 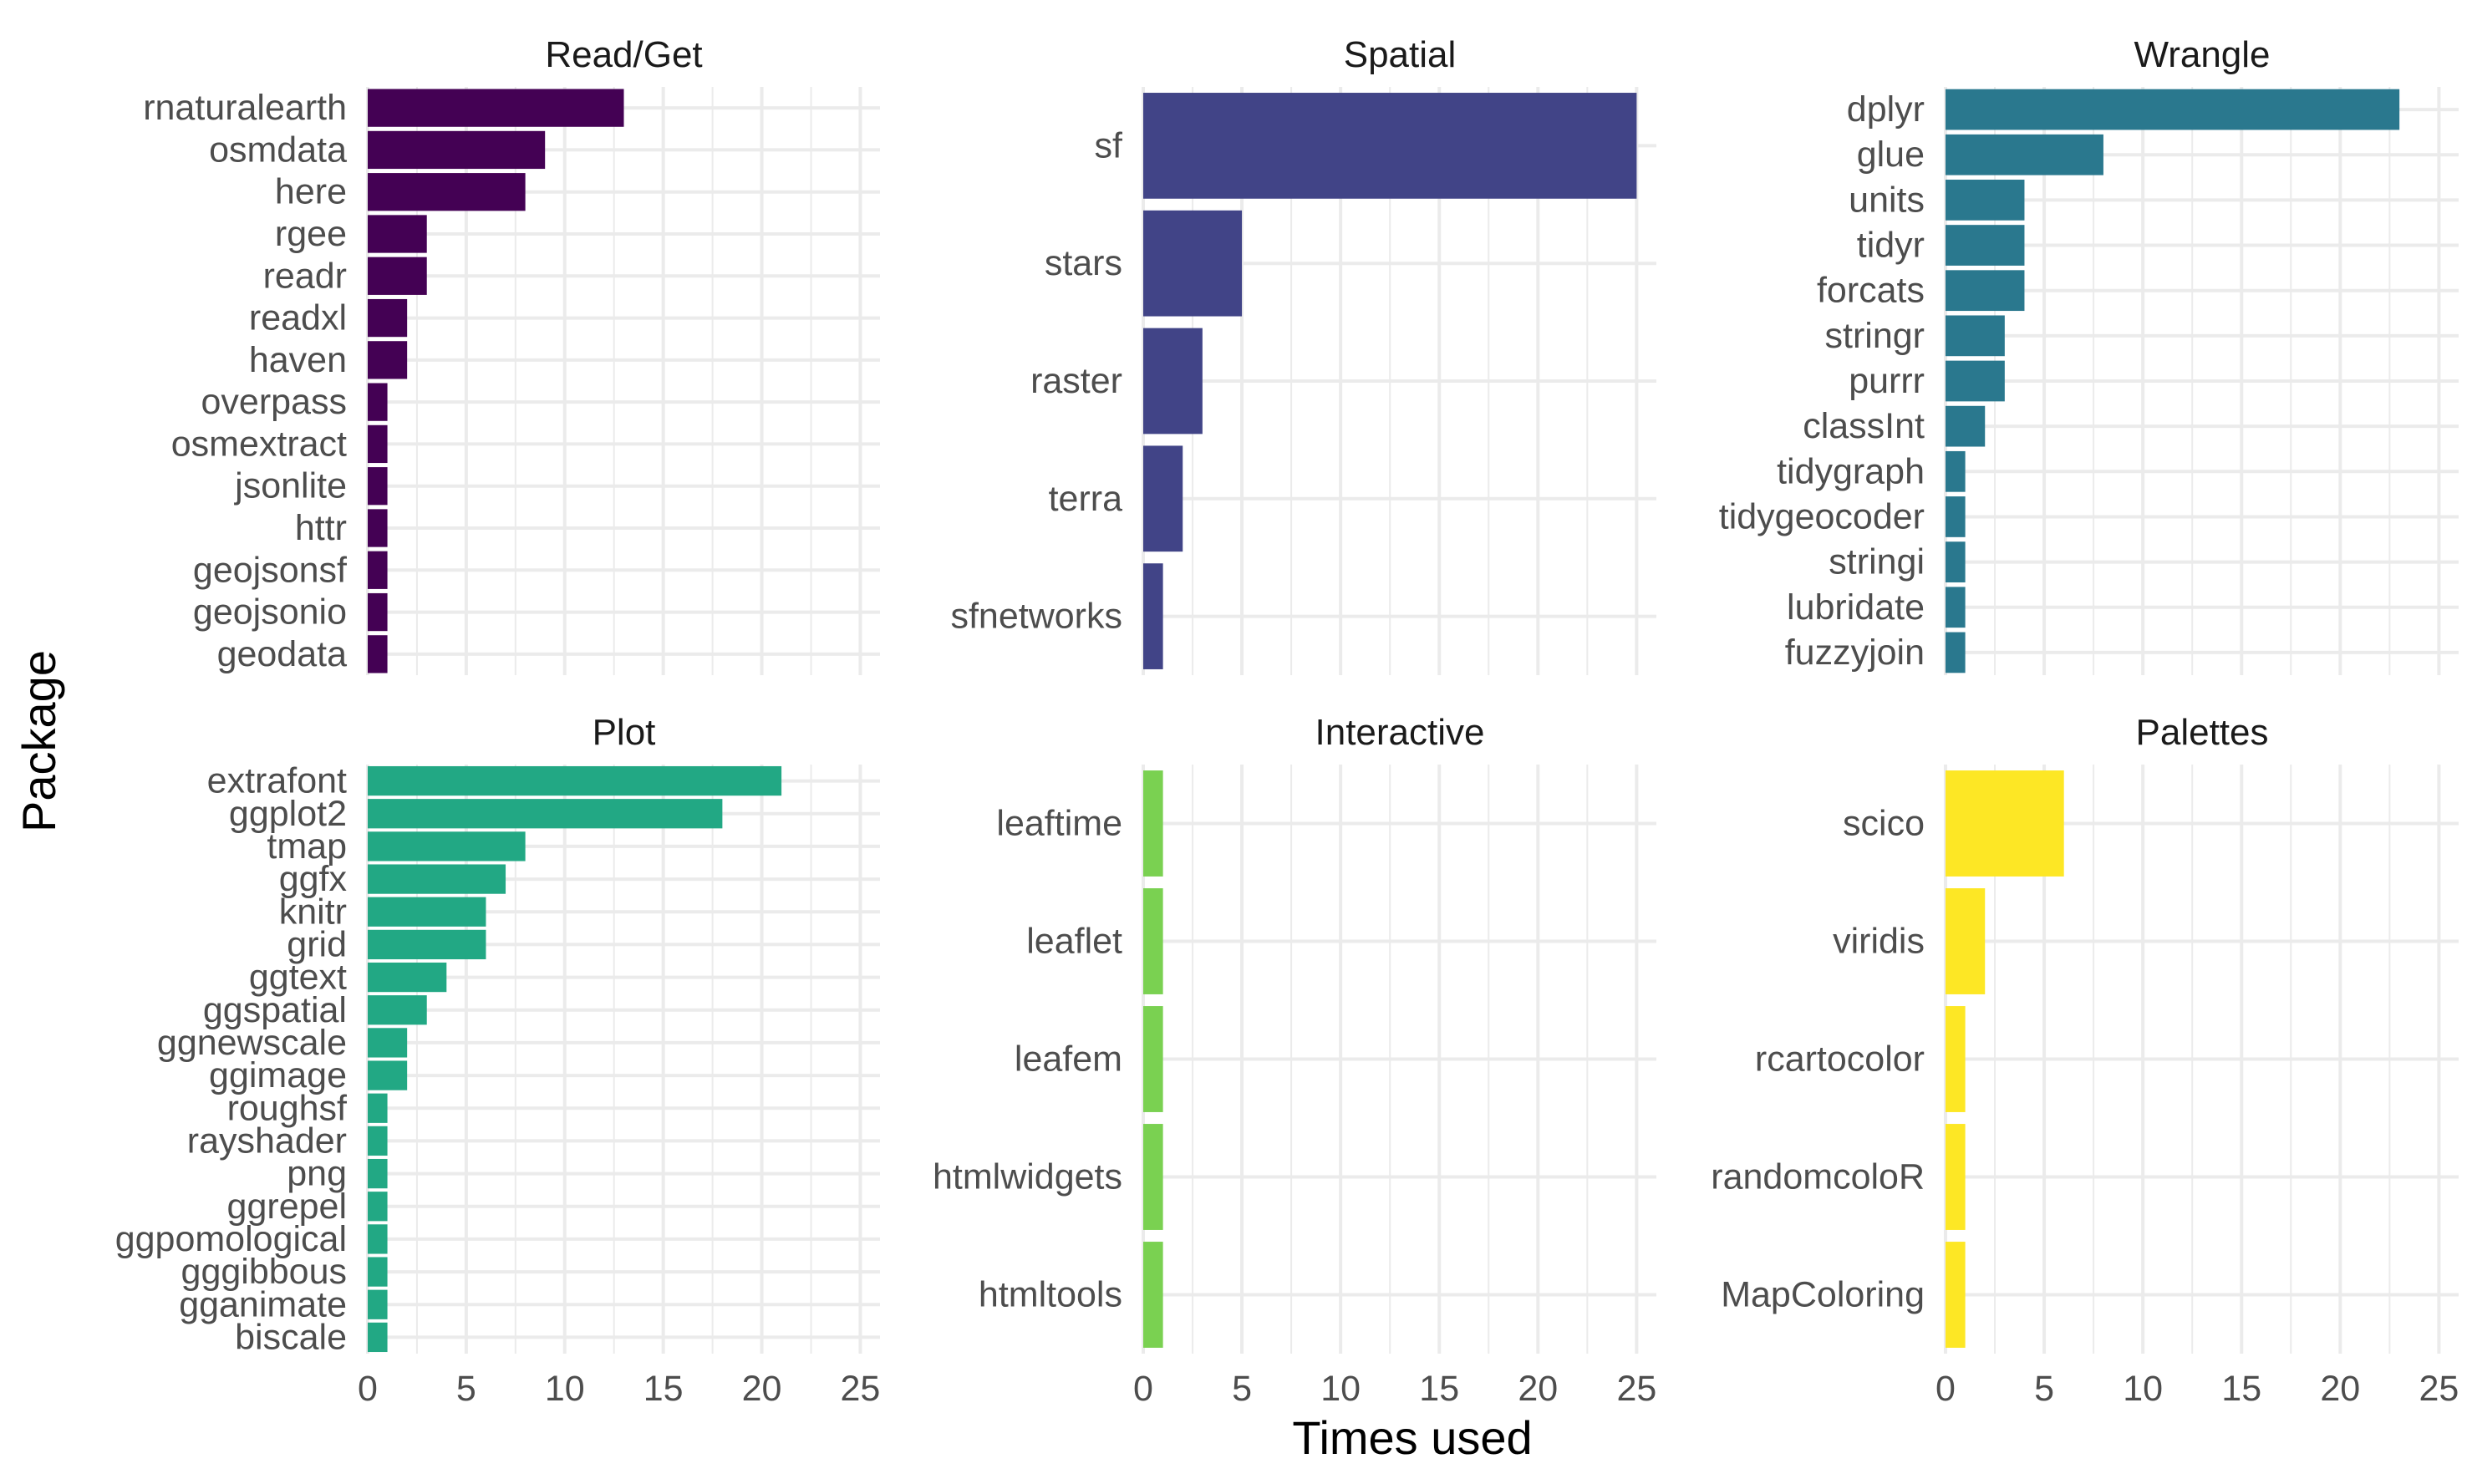 What do you see at coordinates (1193, 263) in the screenshot?
I see `bar-stars` at bounding box center [1193, 263].